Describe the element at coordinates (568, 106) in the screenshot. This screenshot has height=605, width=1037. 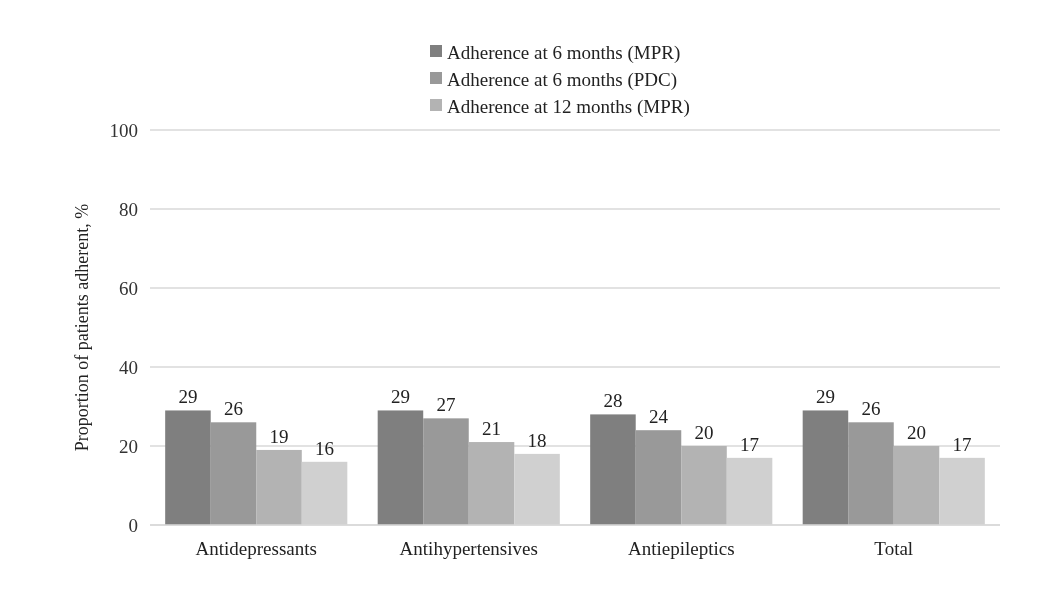
I see `legend-label: Adherence at 12 months (MPR)` at that location.